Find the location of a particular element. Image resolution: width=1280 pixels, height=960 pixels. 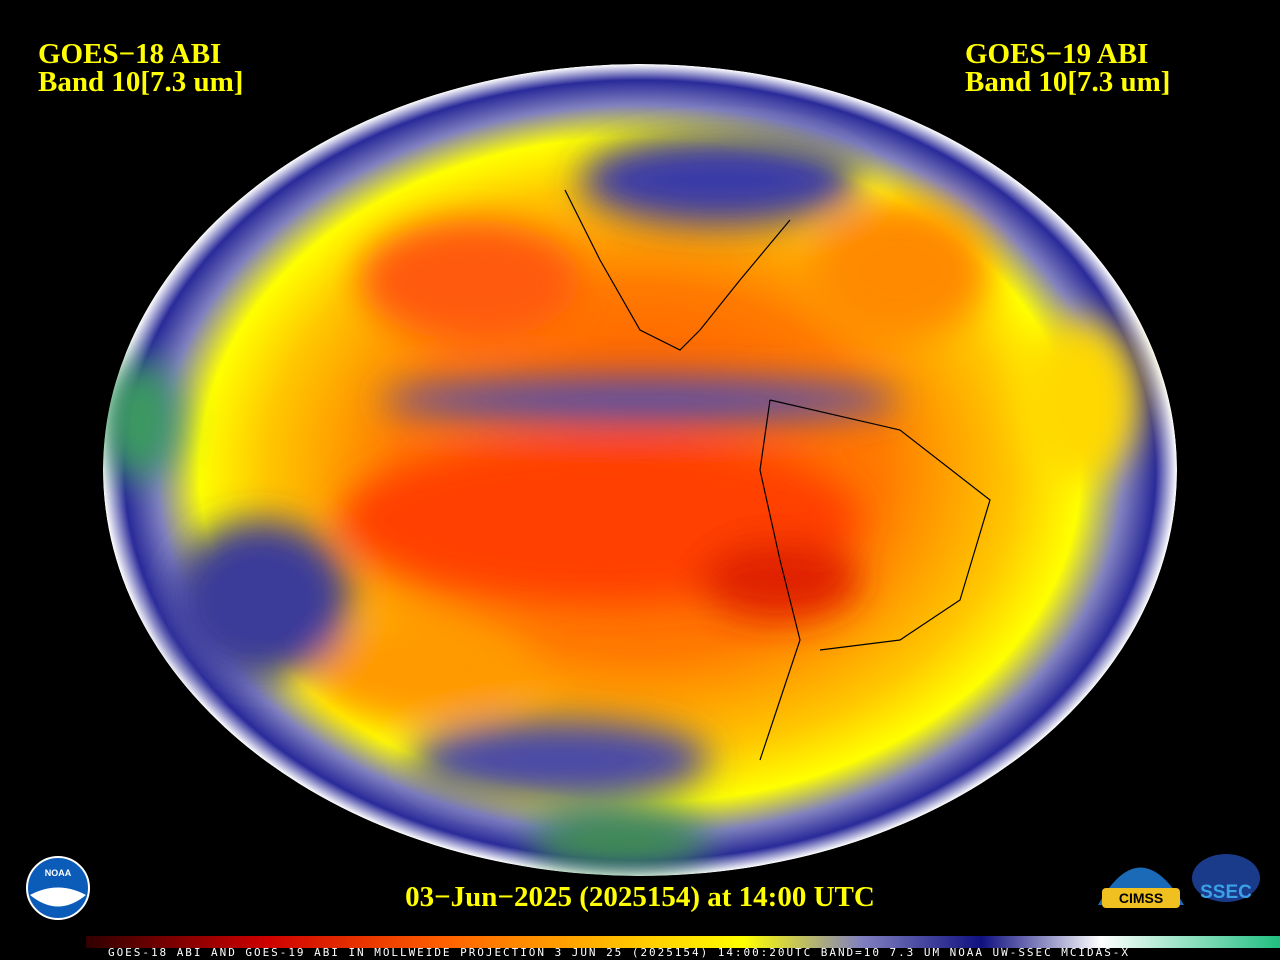

cimss-label: CIMSS is located at coordinates (1141, 898).